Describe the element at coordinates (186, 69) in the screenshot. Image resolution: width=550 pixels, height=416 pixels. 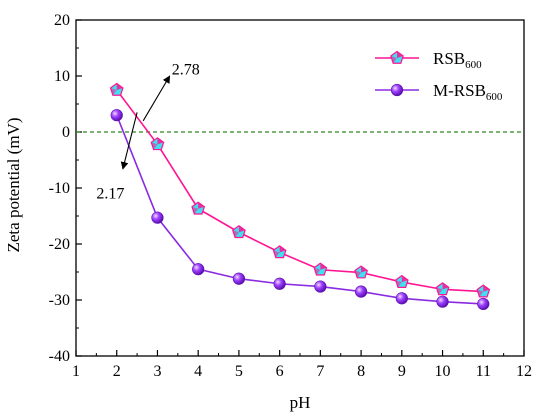
I see `annotation-label: 2.78` at that location.